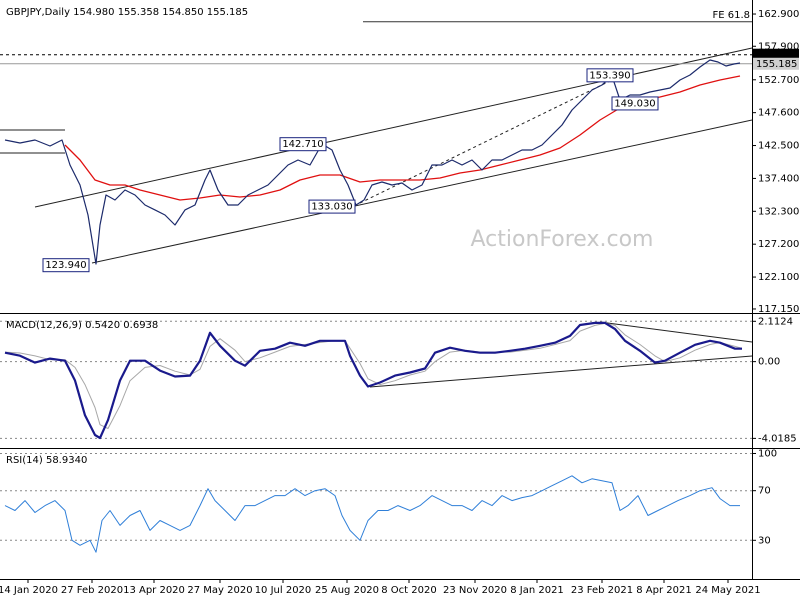  Describe the element at coordinates (778, 113) in the screenshot. I see `y-tick-label: 147.600` at that location.